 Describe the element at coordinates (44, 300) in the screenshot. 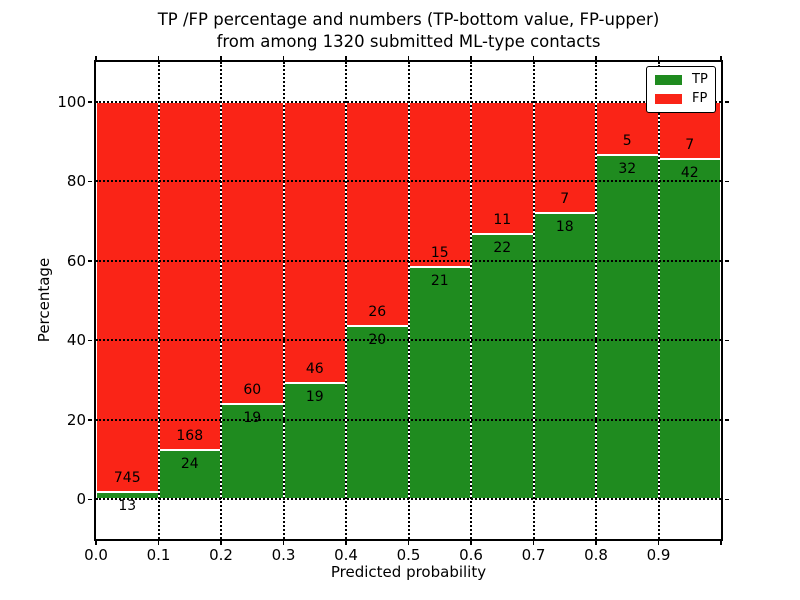

I see `y-axis-label: Percentage` at that location.